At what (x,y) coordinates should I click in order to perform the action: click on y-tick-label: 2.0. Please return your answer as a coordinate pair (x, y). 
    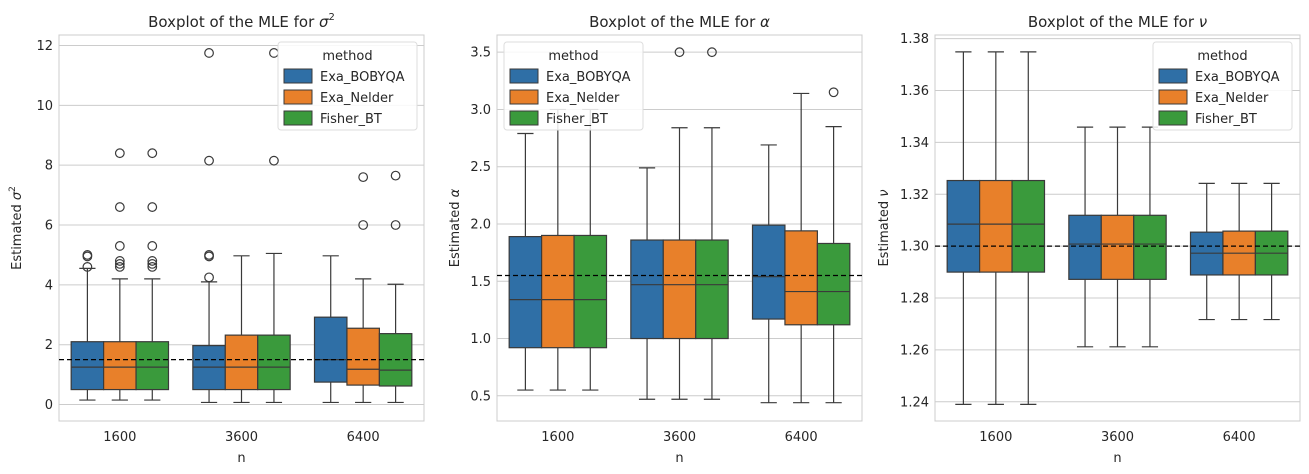
    Looking at the image, I should click on (480, 224).